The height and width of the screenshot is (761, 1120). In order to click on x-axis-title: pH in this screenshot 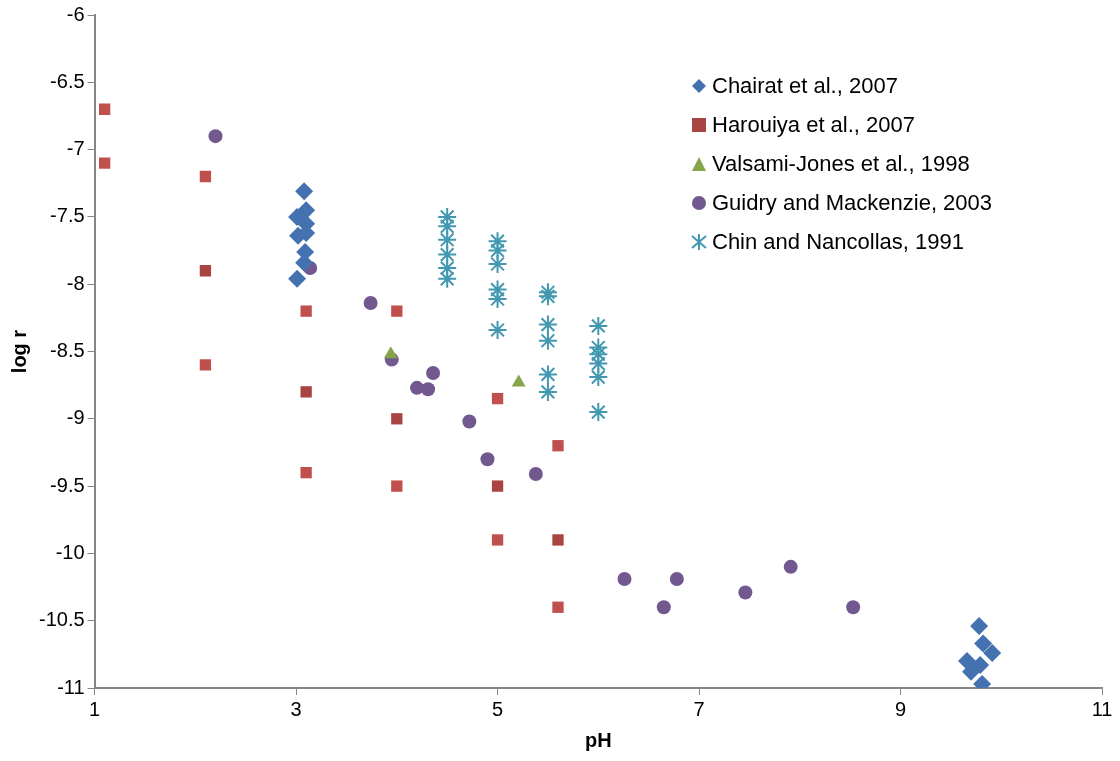, I will do `click(598, 739)`.